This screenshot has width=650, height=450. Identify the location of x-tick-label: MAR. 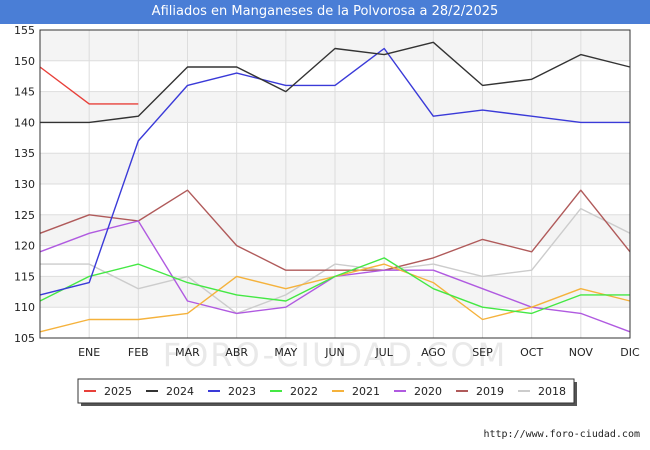
(187, 352).